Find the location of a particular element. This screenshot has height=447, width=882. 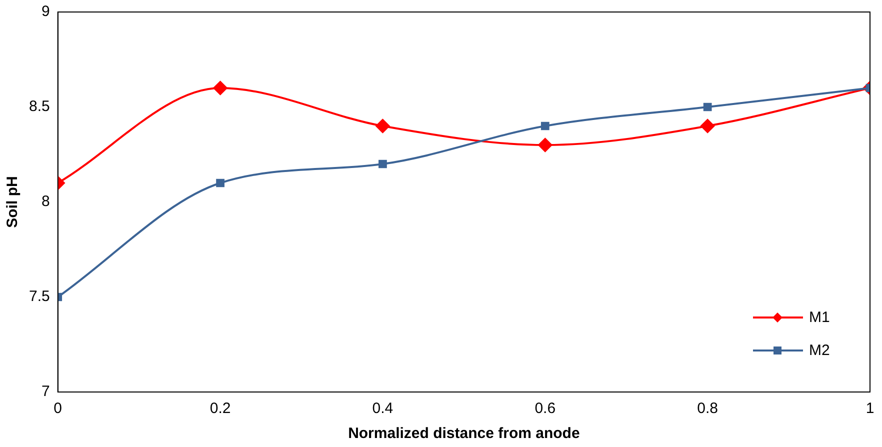

y-tick-label: 8 is located at coordinates (46, 201).